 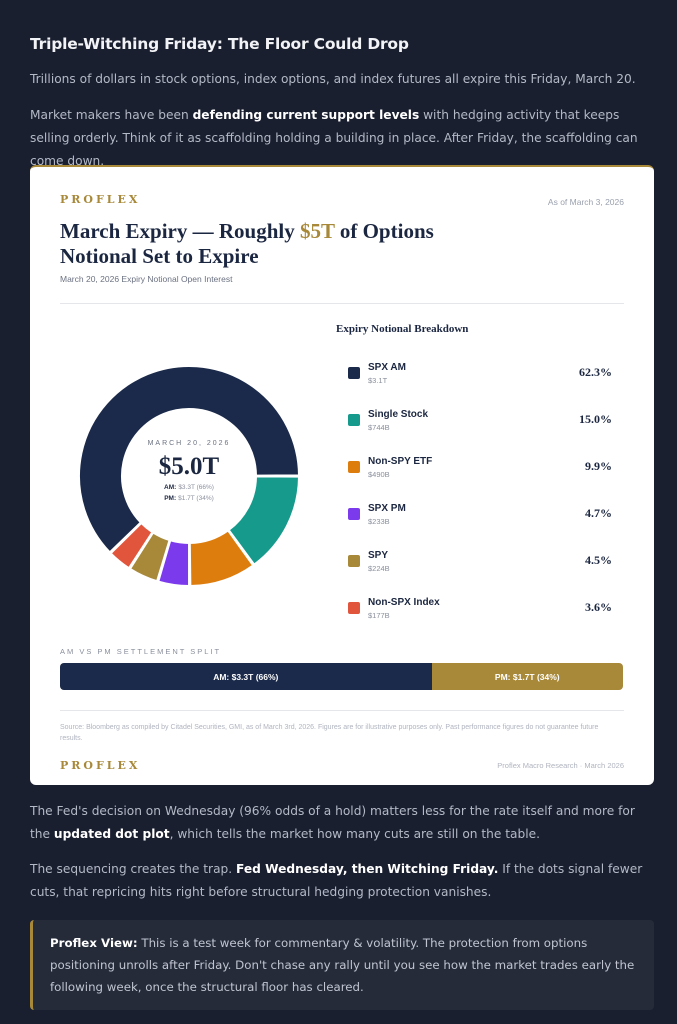 I want to click on legend-percent: 4.7%, so click(x=598, y=513).